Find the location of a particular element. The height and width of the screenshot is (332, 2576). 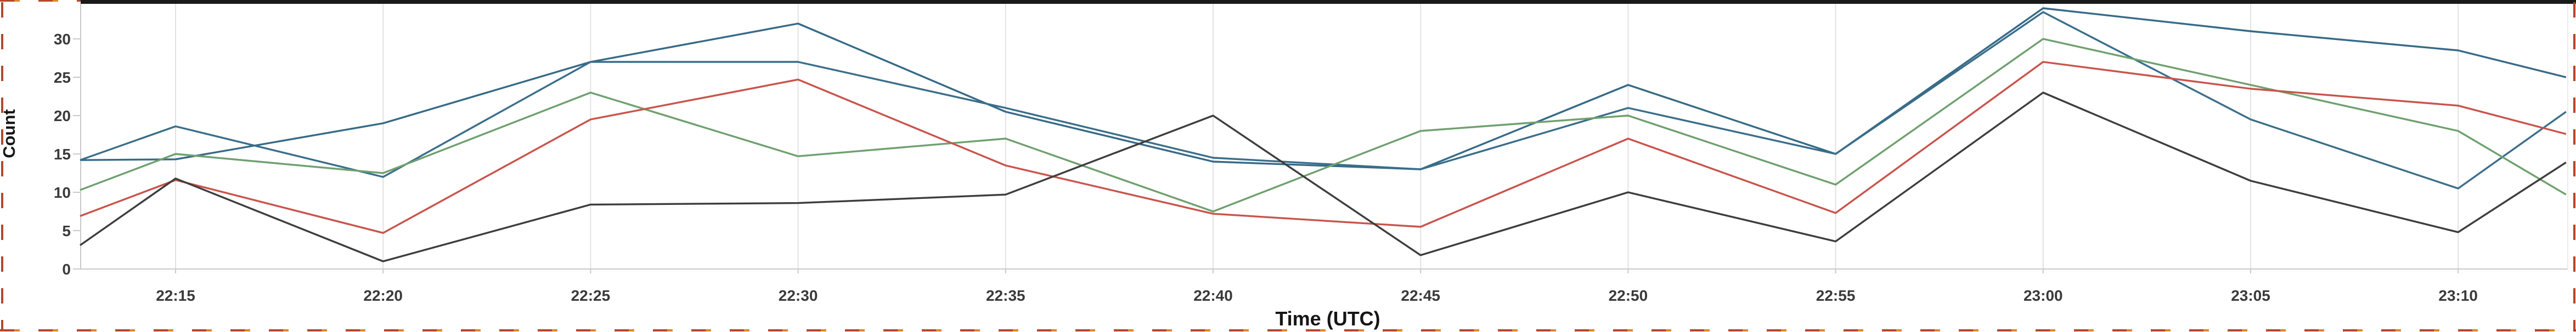

x-tick-label: 22:35 is located at coordinates (1005, 295).